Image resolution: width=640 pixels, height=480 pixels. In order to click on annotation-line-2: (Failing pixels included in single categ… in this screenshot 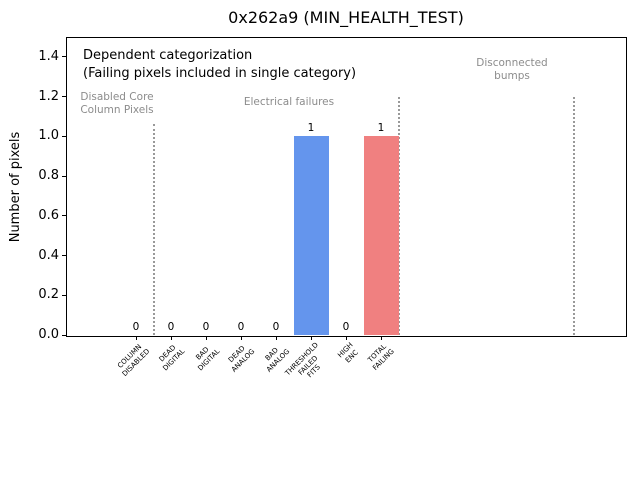, I will do `click(220, 73)`.